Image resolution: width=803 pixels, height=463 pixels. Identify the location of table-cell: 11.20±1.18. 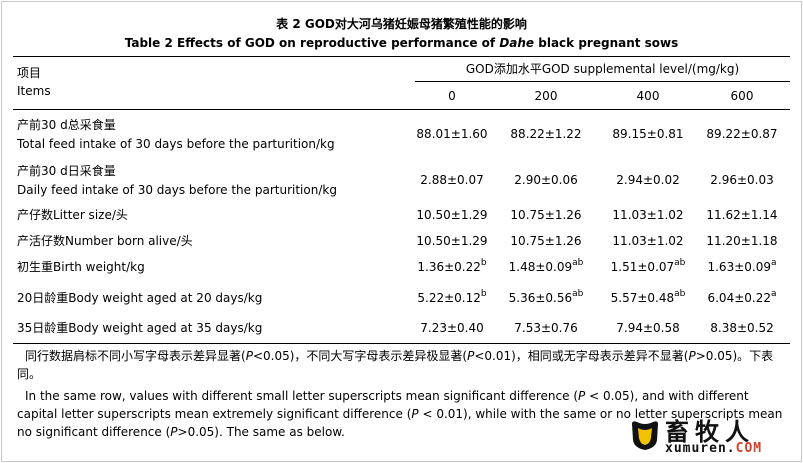
(742, 241).